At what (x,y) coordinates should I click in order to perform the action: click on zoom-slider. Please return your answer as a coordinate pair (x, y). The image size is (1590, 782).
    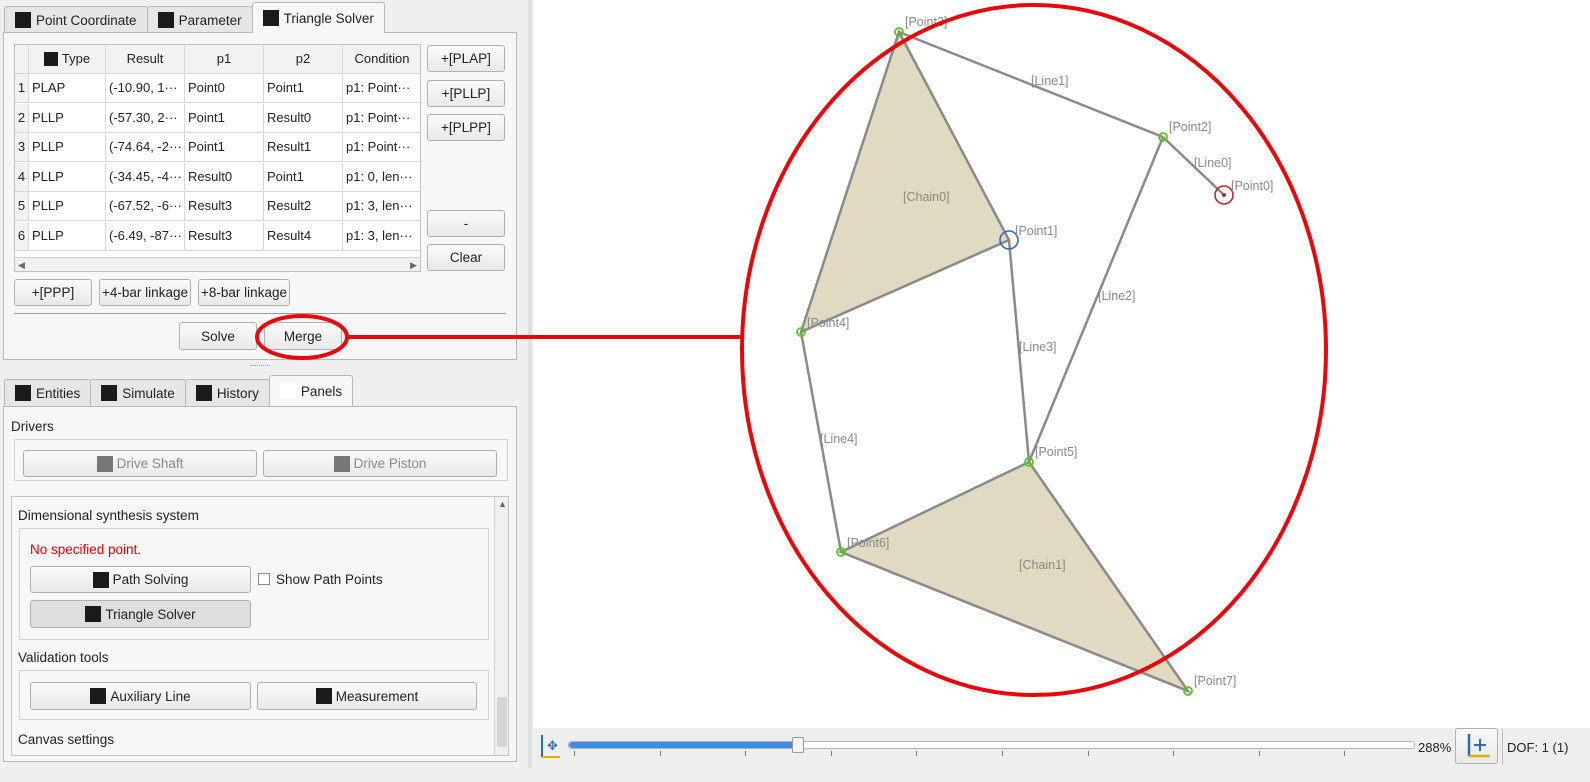
    Looking at the image, I should click on (991, 745).